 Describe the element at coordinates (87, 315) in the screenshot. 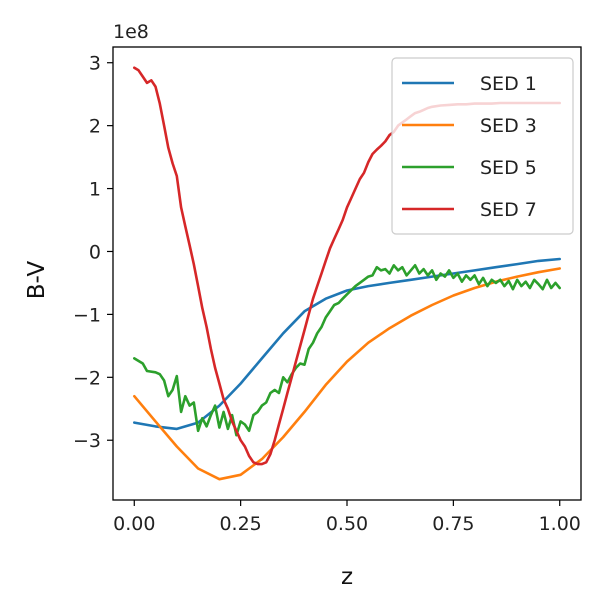

I see `y-tick-label: −1` at that location.